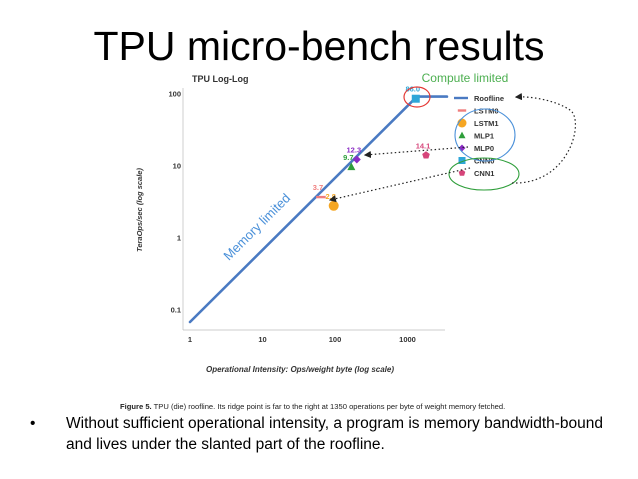  I want to click on arrow-to-mlp, so click(416, 152).